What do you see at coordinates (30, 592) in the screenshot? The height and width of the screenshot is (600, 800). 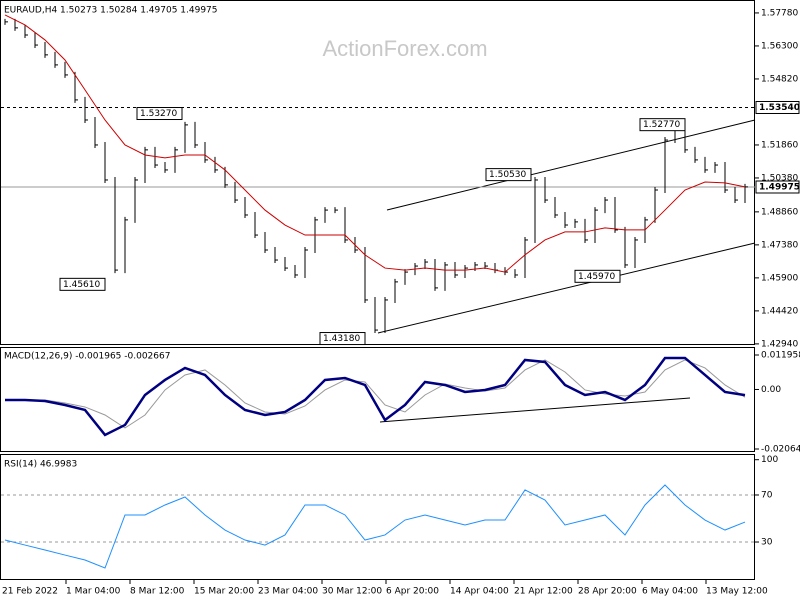 I see `x-tick-label: 21 Feb 2022` at bounding box center [30, 592].